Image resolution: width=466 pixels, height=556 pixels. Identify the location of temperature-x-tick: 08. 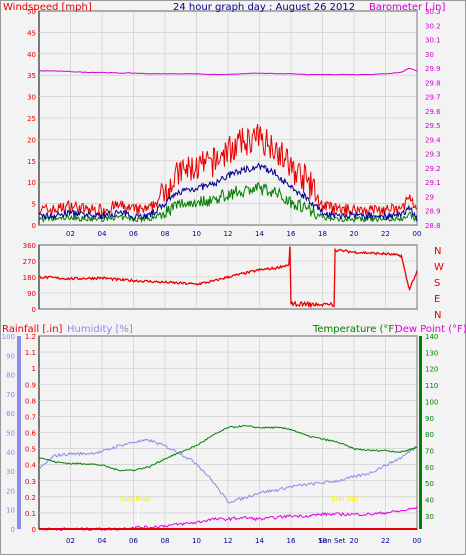
(165, 541).